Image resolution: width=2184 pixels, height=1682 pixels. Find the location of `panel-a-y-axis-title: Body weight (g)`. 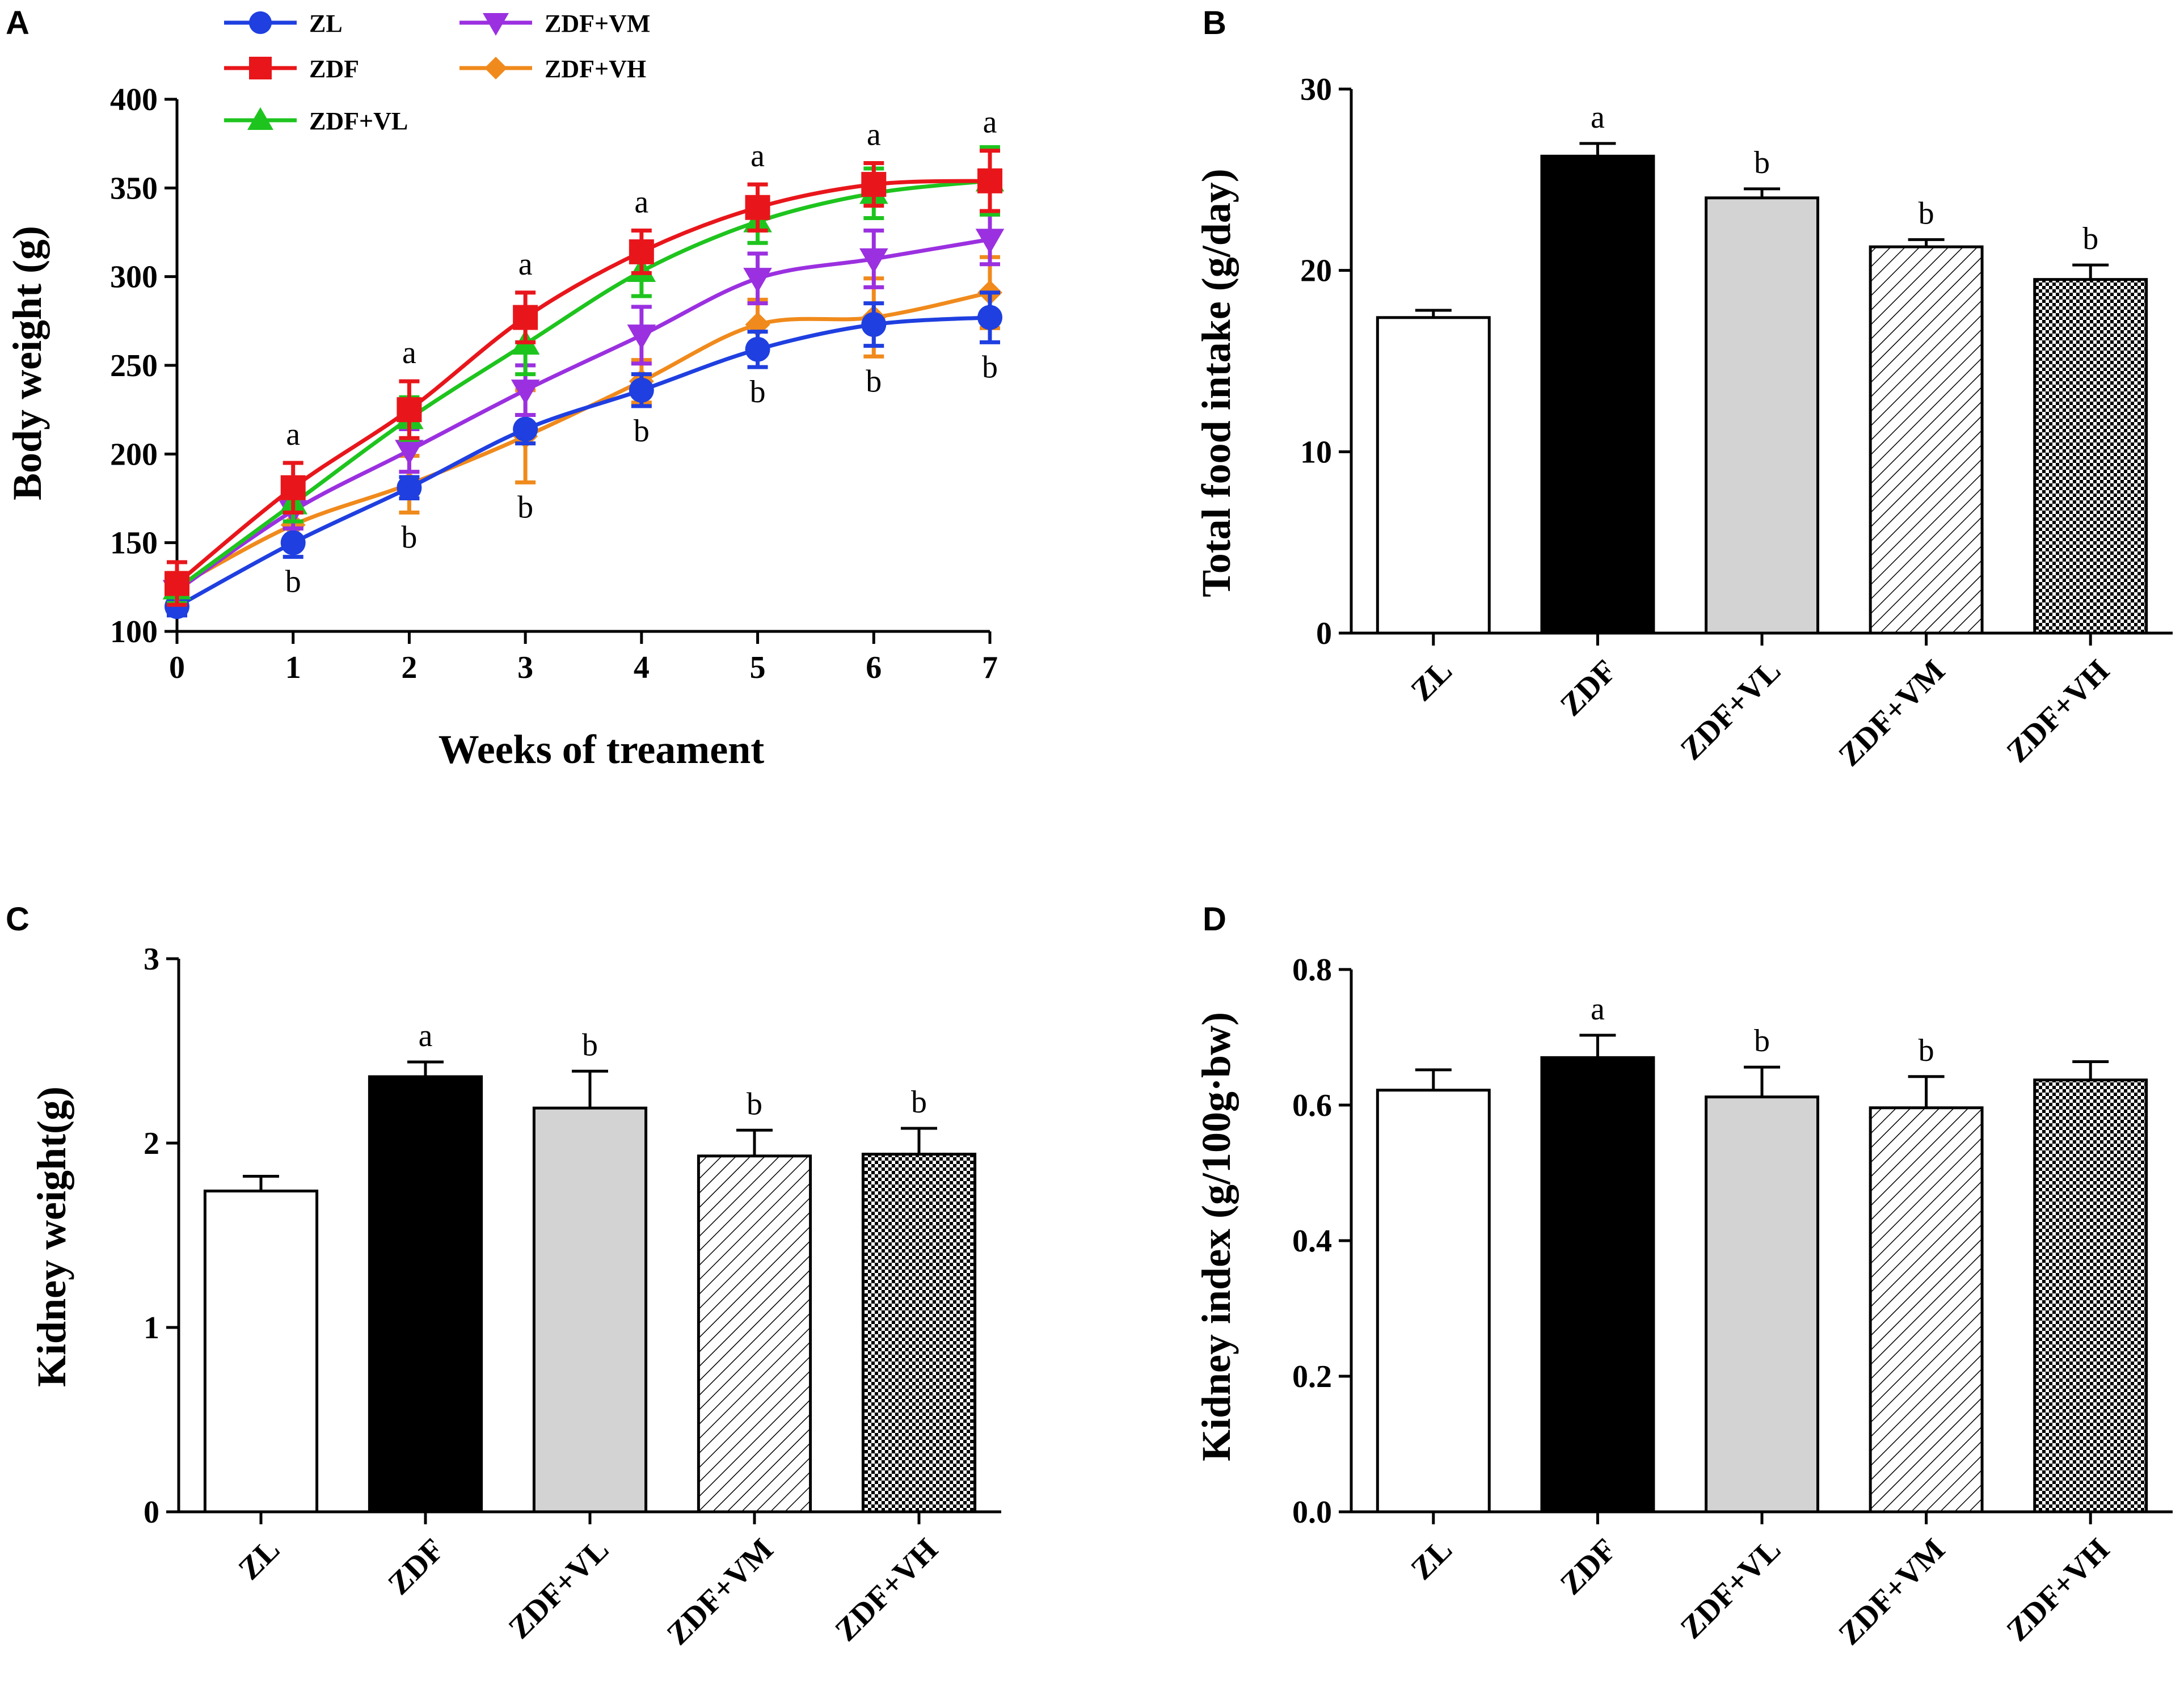

panel-a-y-axis-title: Body weight (g) is located at coordinates (27, 363).